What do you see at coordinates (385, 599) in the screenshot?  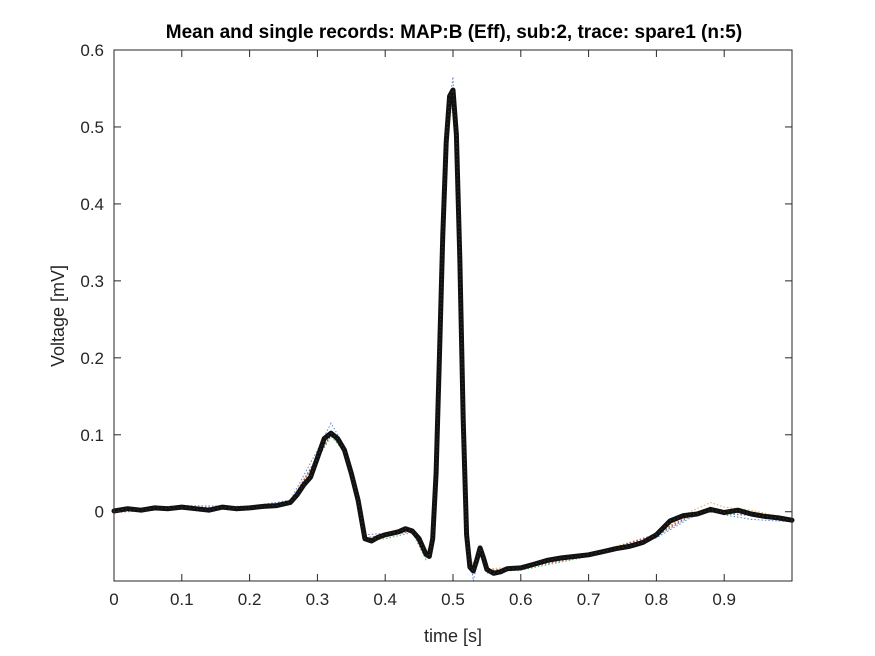 I see `x-tick-label: 0.4` at bounding box center [385, 599].